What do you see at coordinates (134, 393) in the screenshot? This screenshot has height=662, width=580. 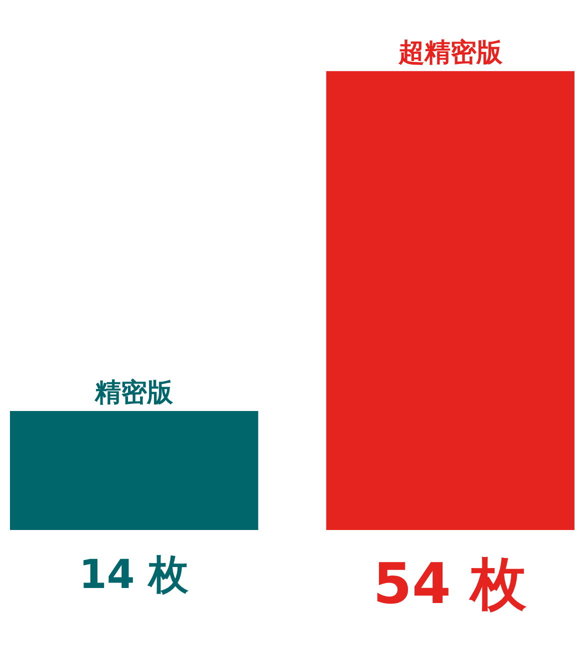 I see `x-tick-label: 精密版` at bounding box center [134, 393].